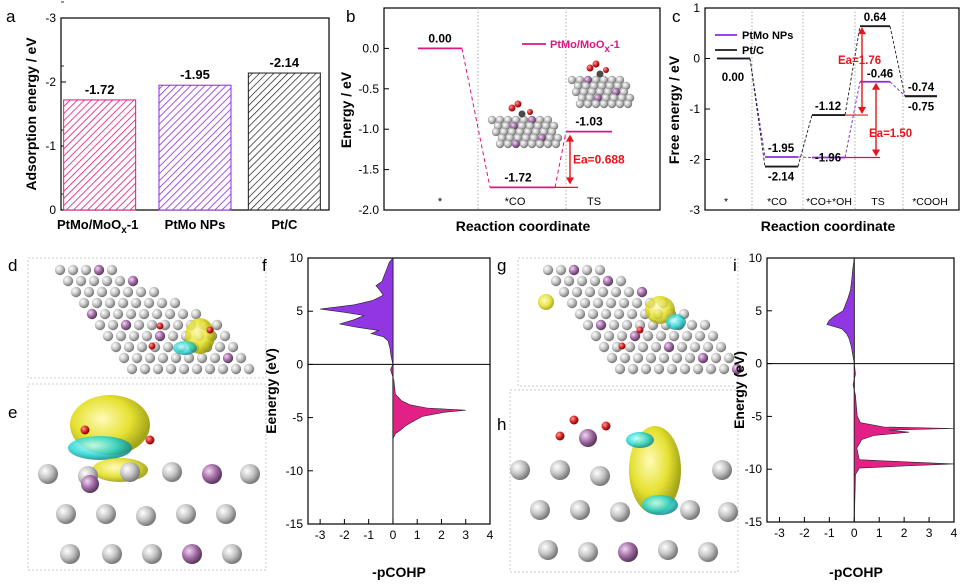  Describe the element at coordinates (758, 364) in the screenshot. I see `i-content-ytick-label: 0` at that location.